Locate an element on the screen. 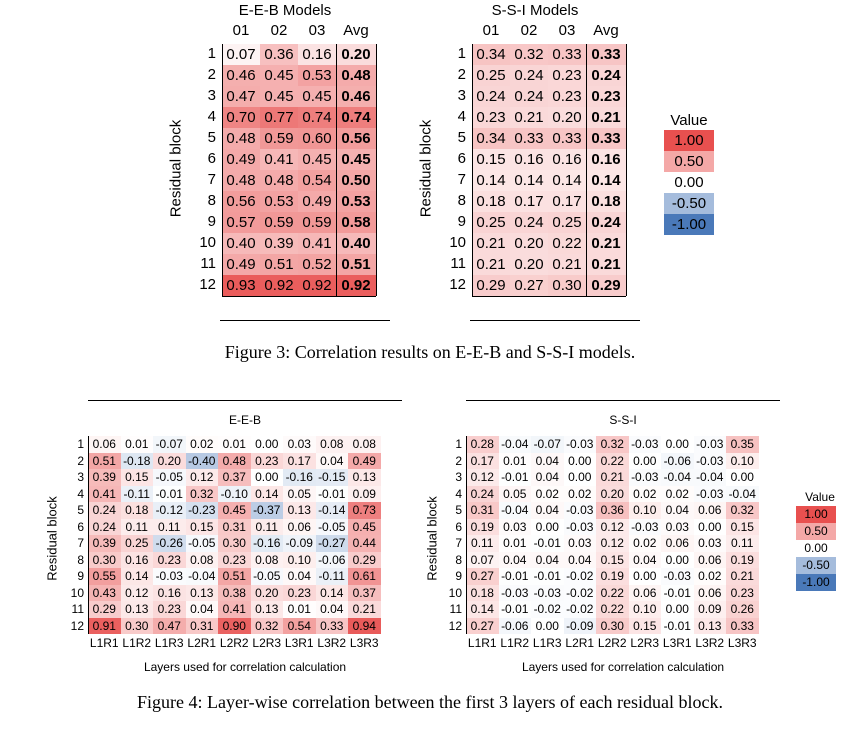 The height and width of the screenshot is (744, 860). eeb-grid-bottom-border is located at coordinates (299, 296).